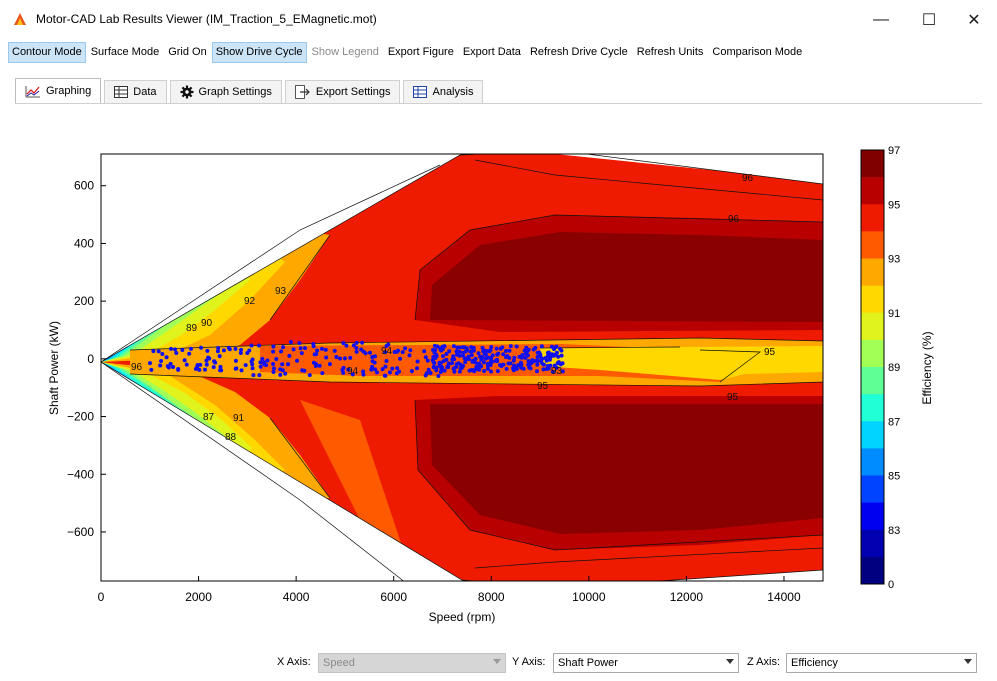  I want to click on maximize-button: ☐, so click(929, 20).